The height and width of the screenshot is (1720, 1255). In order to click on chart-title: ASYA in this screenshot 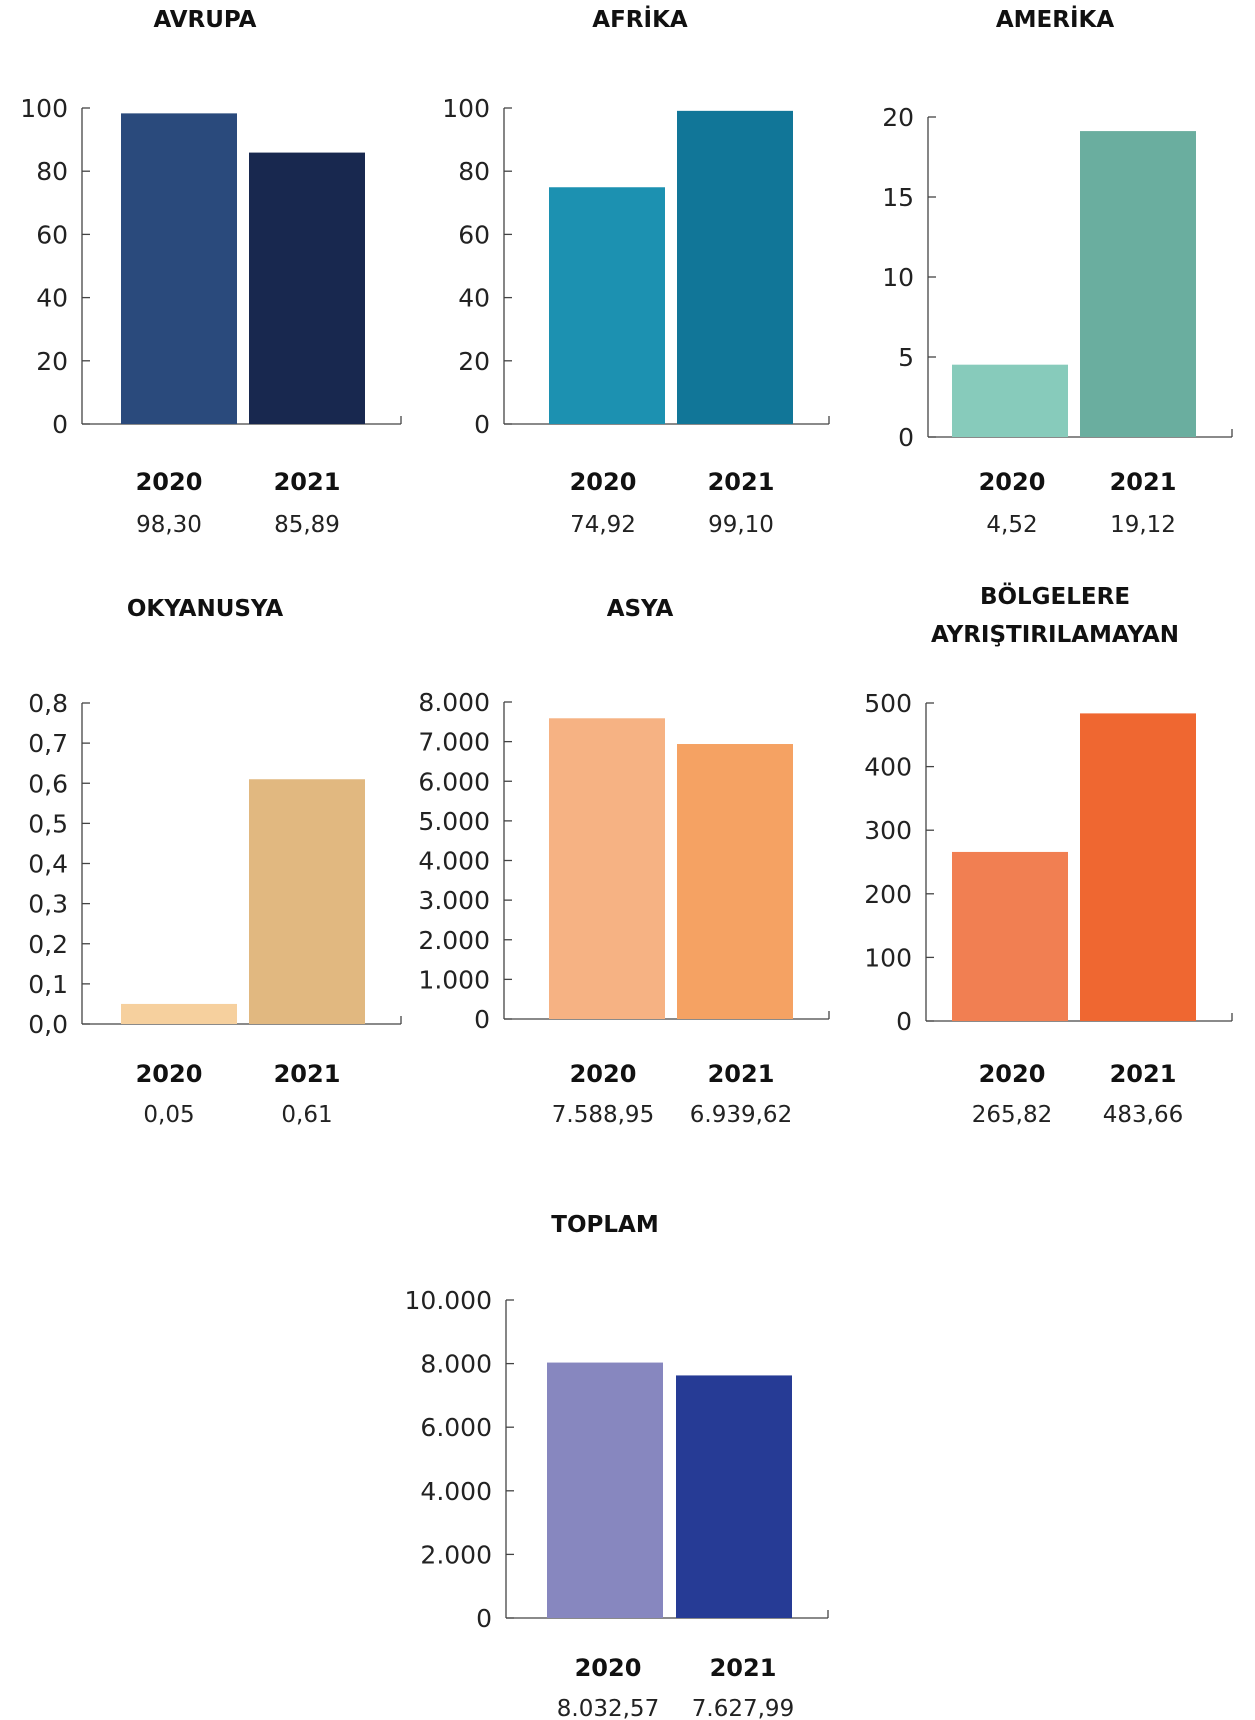, I will do `click(640, 609)`.